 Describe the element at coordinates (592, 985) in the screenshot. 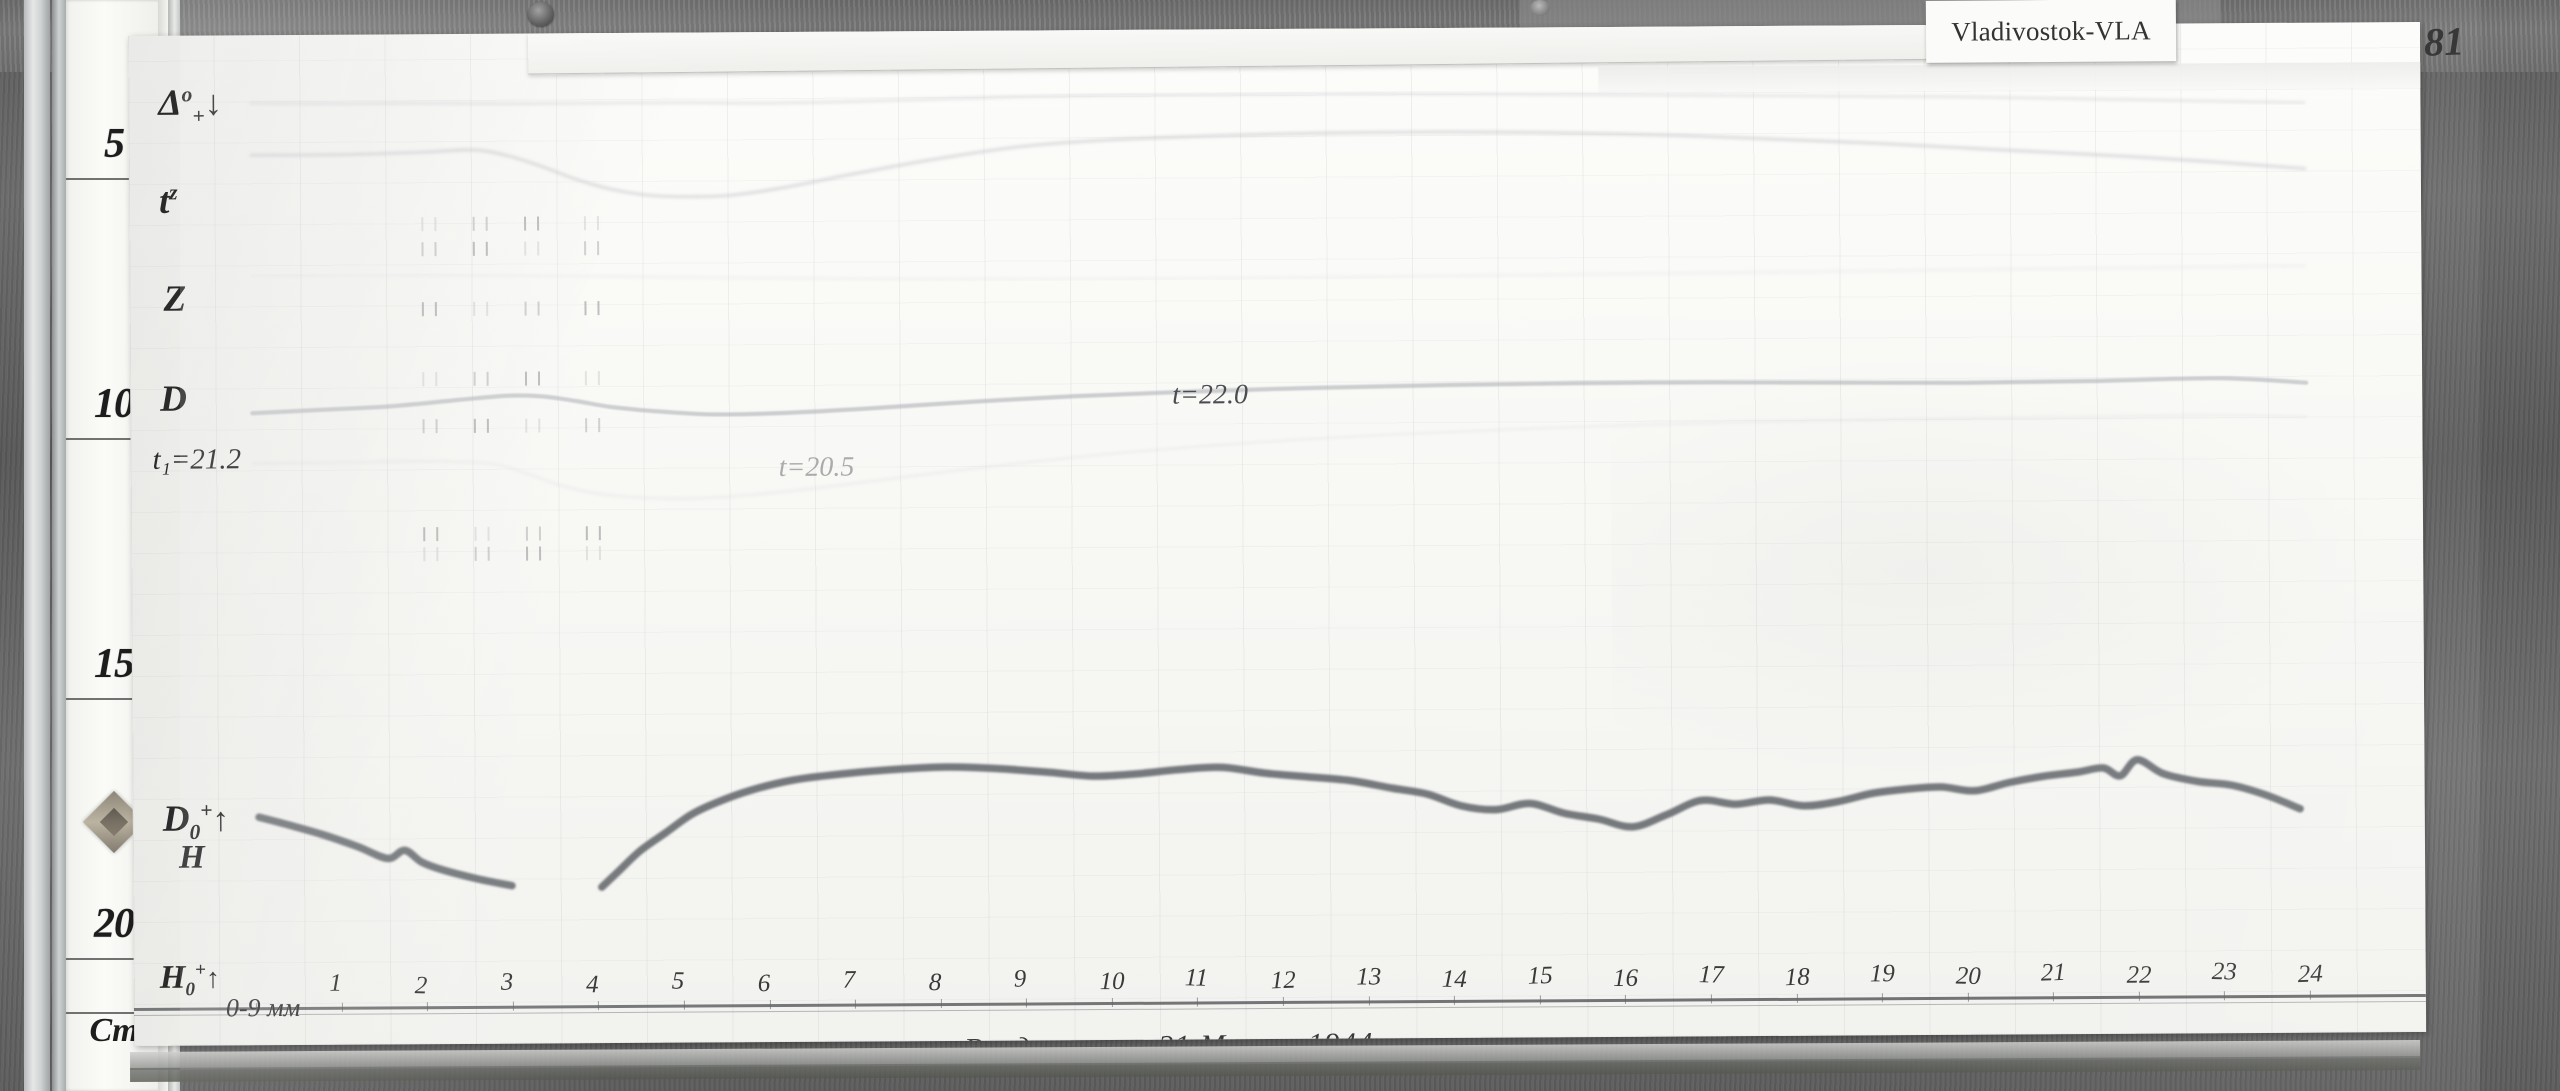

I see `hour-label-4: 4` at that location.